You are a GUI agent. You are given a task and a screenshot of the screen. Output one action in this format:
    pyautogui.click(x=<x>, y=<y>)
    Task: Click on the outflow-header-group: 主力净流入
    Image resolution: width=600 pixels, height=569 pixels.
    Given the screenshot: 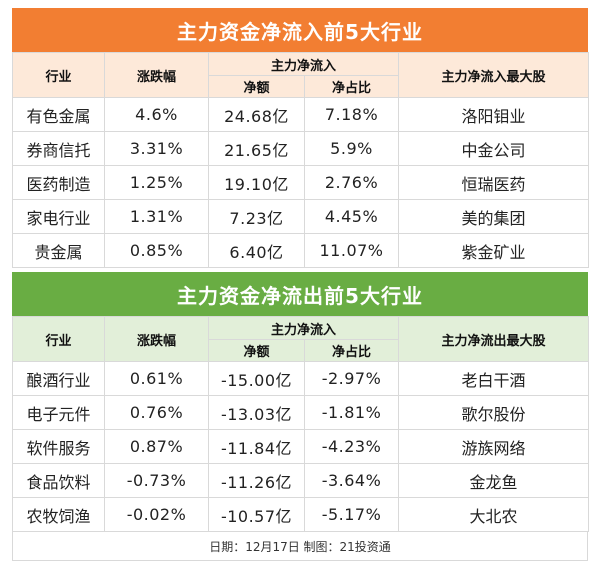 What is the action you would take?
    pyautogui.click(x=303, y=328)
    